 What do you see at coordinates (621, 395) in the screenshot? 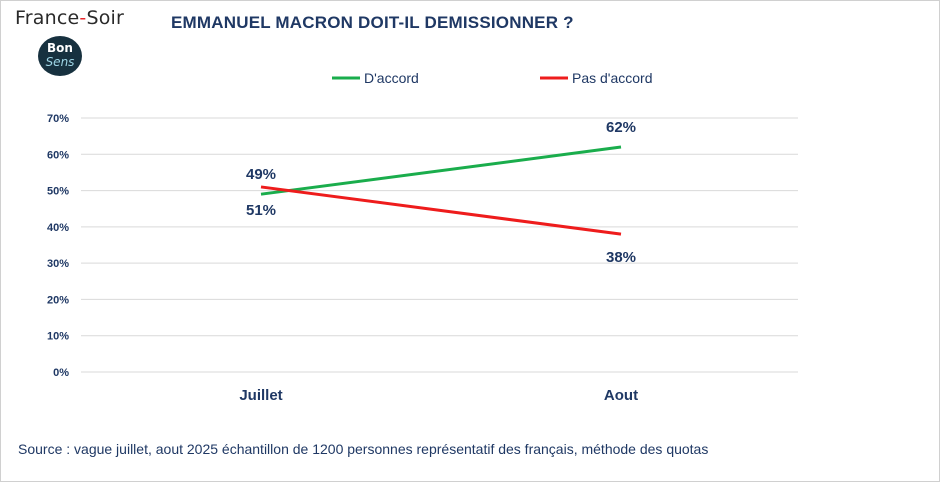
I see `x-tick-label: Aout` at bounding box center [621, 395].